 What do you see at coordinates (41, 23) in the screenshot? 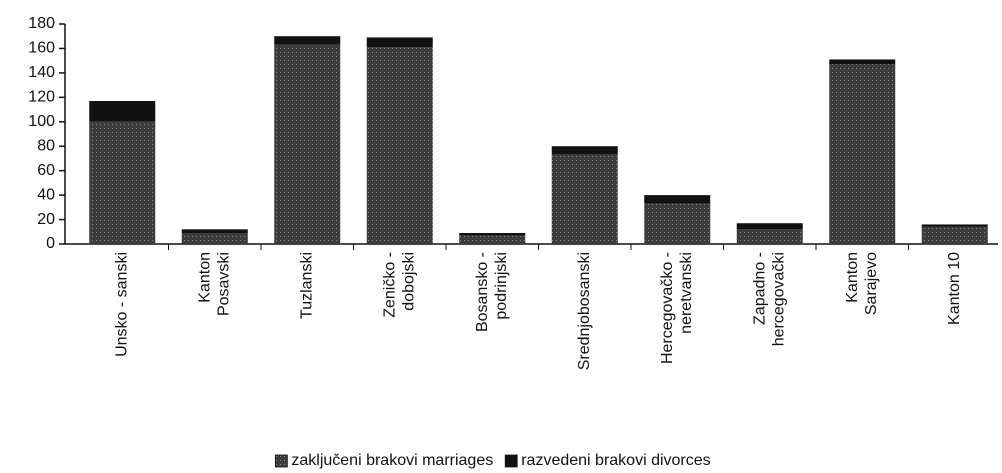
I see `y-tick-label: 180` at bounding box center [41, 23].